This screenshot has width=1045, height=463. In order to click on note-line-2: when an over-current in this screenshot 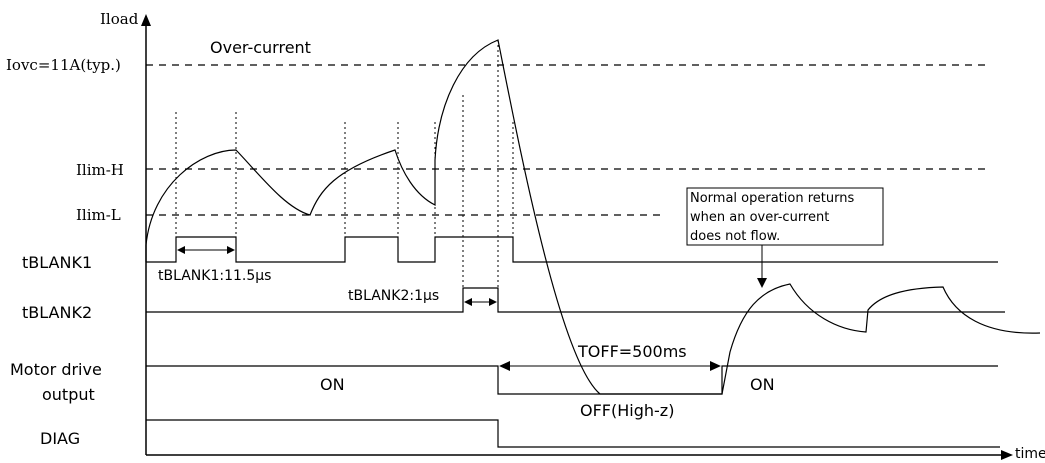, I will do `click(759, 217)`.